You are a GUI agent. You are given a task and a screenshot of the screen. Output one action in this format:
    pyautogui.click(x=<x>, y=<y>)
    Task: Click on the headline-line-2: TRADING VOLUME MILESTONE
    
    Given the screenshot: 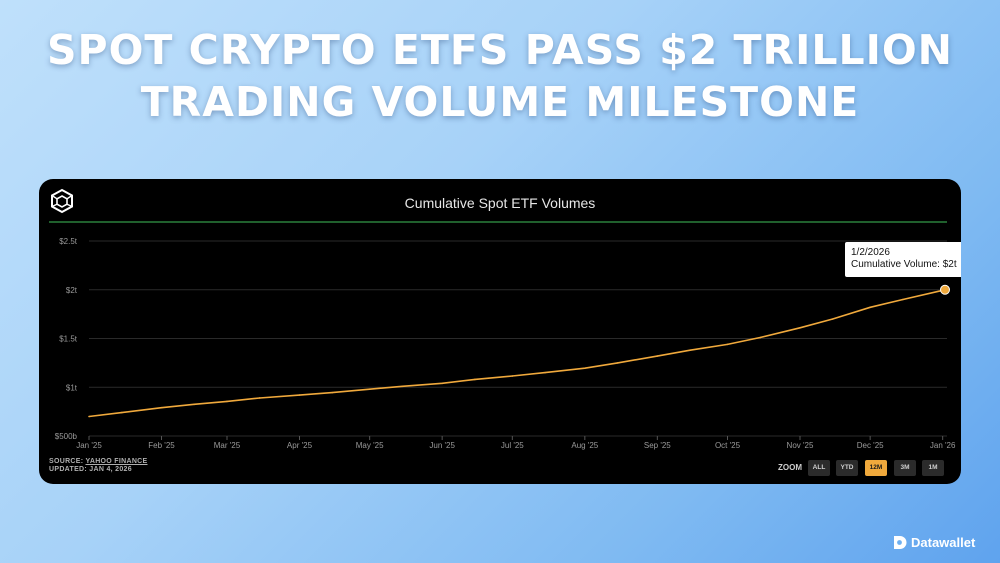 What is the action you would take?
    pyautogui.click(x=500, y=102)
    